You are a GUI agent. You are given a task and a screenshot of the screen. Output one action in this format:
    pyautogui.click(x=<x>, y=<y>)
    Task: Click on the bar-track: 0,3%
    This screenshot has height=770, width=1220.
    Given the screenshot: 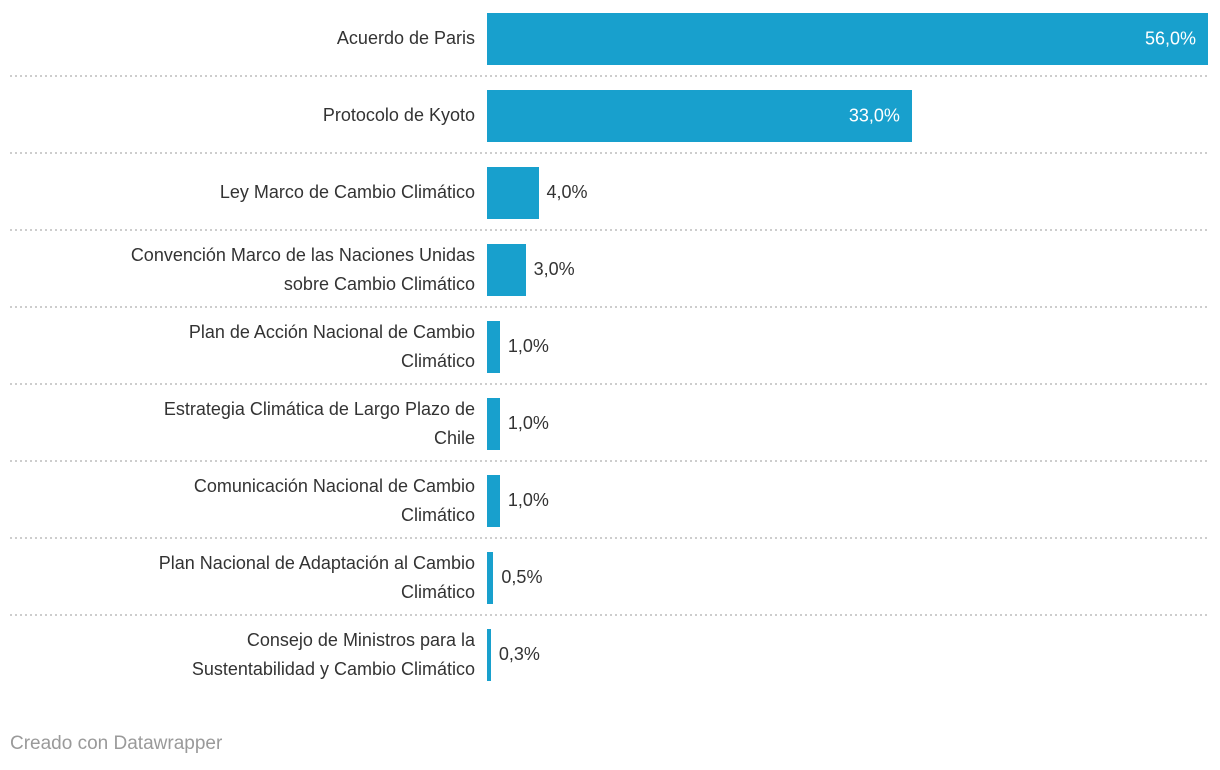 What is the action you would take?
    pyautogui.click(x=847, y=654)
    